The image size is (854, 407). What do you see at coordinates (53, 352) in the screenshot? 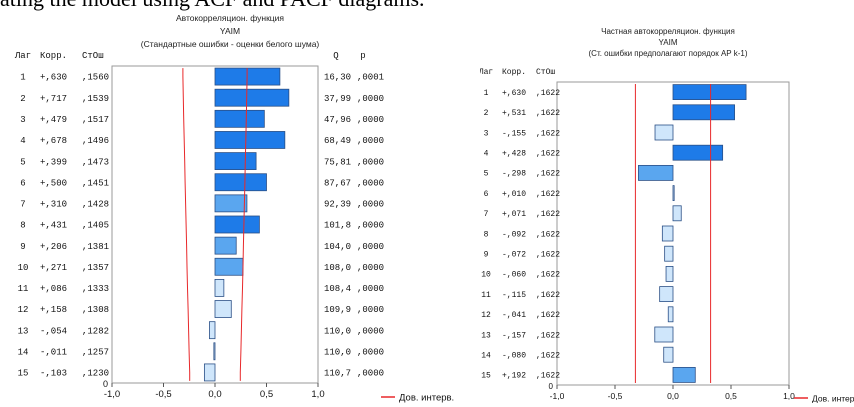
I see `acf-corr-value: -,011` at bounding box center [53, 352].